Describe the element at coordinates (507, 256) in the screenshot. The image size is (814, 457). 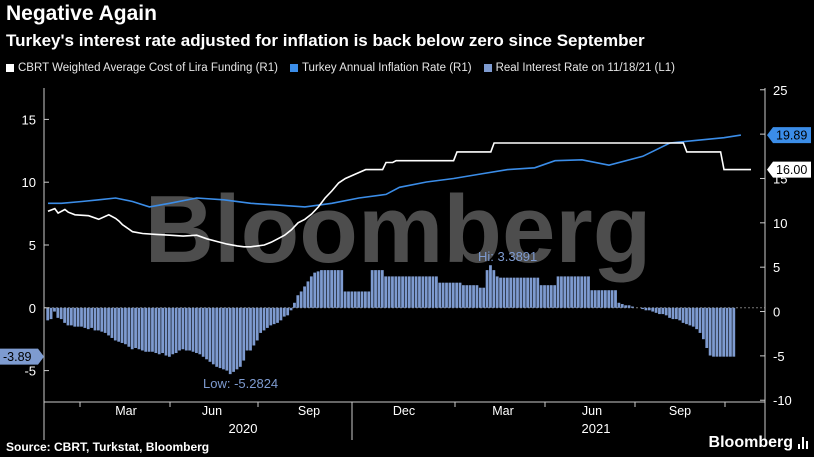
I see `annotation-high: Hi: 3.3891` at that location.